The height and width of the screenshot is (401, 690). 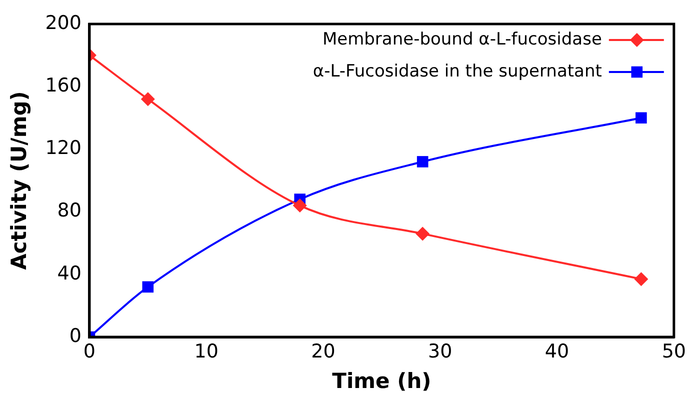 I want to click on y-tick-label: 0, so click(x=75, y=335).